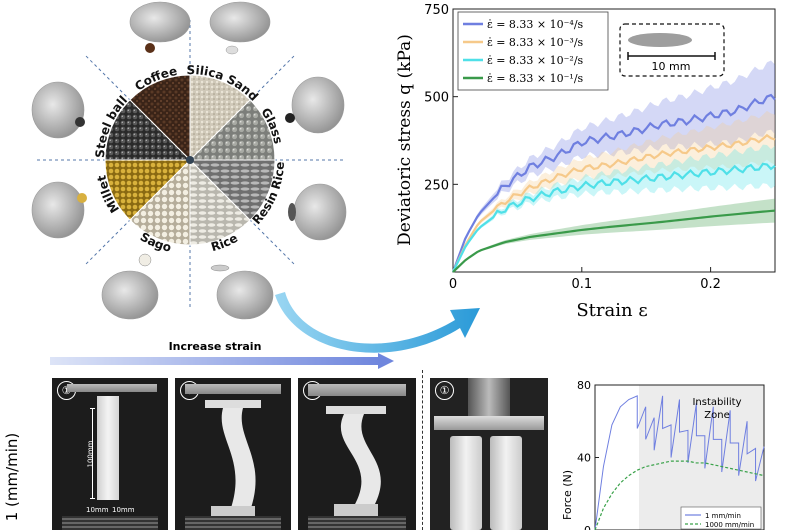 The image size is (800, 530). I want to click on grain-photo-millet, so click(82, 198).